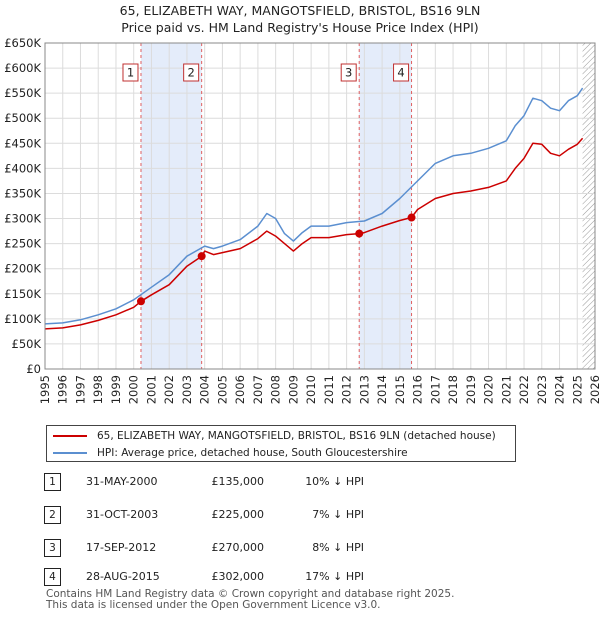  Describe the element at coordinates (22, 168) in the screenshot. I see `y-tick-label: £400K` at that location.